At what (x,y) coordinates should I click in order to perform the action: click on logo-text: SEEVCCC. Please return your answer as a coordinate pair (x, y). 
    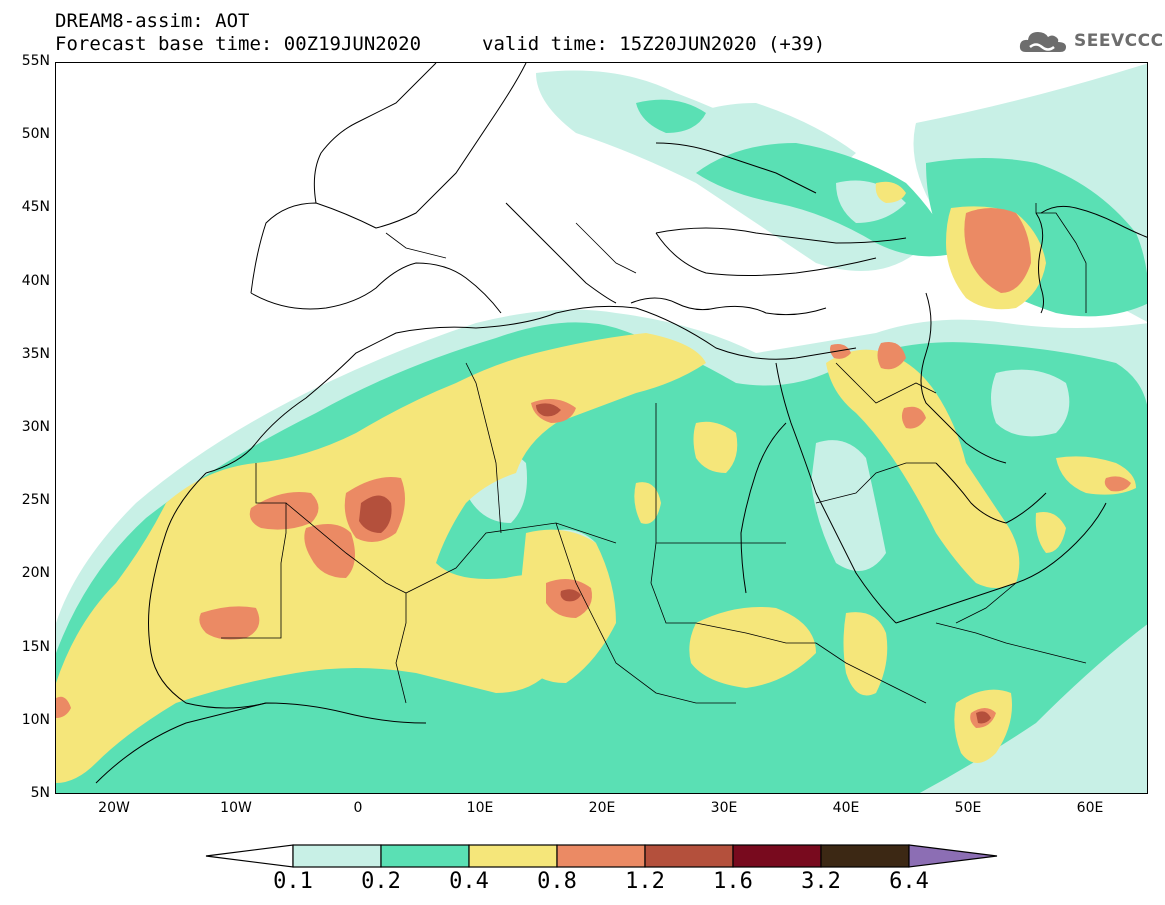
    Looking at the image, I should click on (1119, 41).